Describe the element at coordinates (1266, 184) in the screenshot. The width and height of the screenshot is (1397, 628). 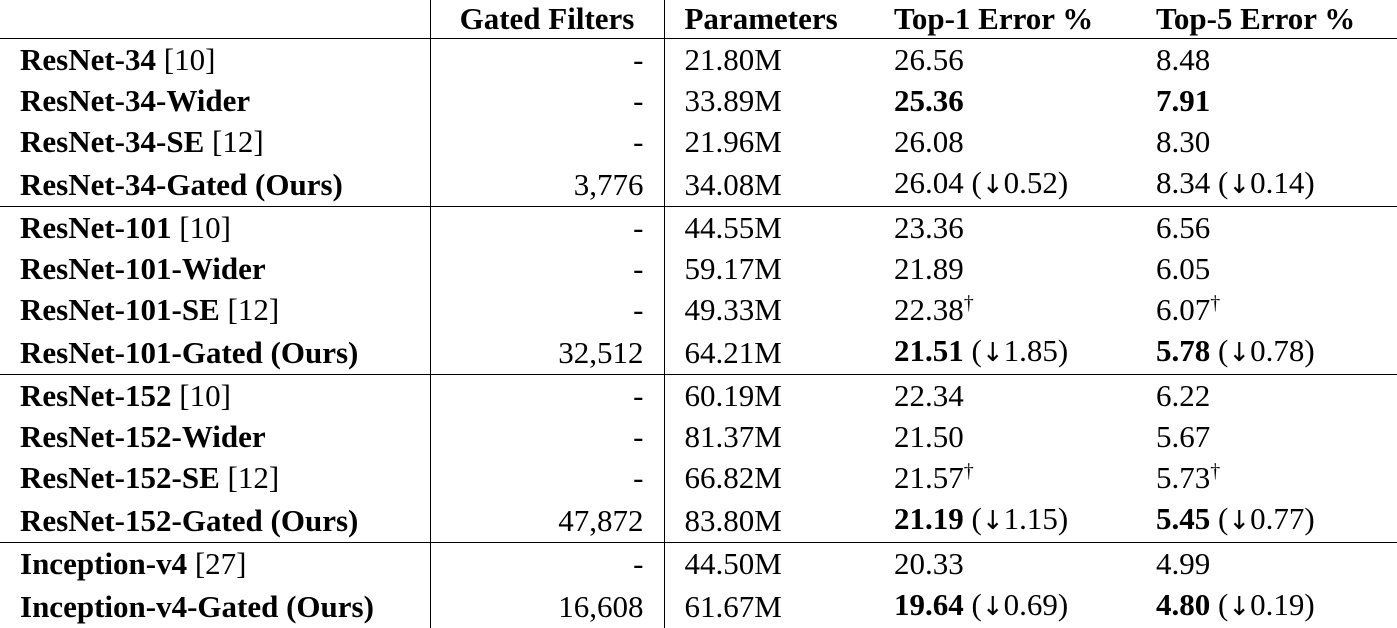
I see `top5-error-cell: 8.34 (↓0.14)` at that location.